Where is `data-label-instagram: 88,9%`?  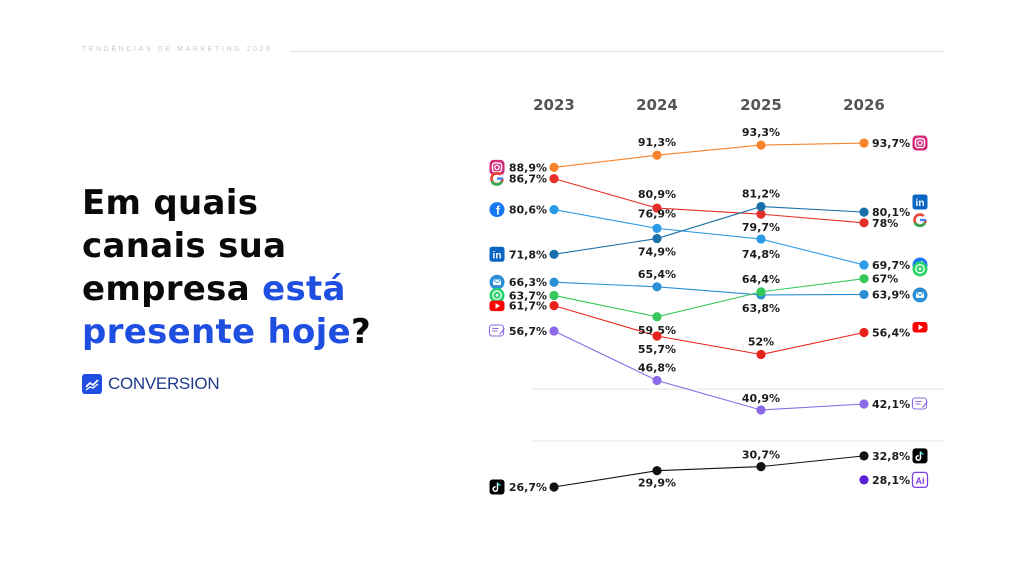
data-label-instagram: 88,9% is located at coordinates (528, 167).